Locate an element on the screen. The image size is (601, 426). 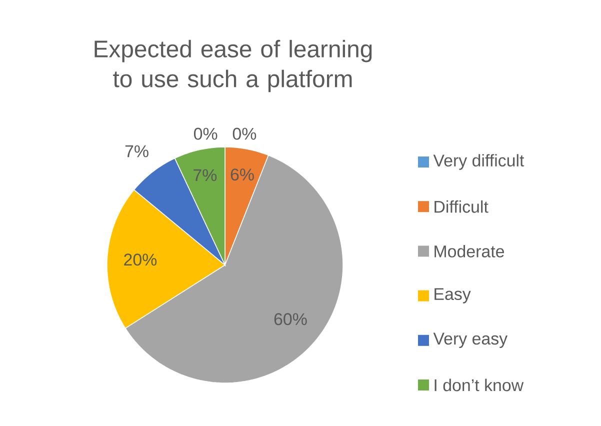
legend-label: Very easy is located at coordinates (470, 340).